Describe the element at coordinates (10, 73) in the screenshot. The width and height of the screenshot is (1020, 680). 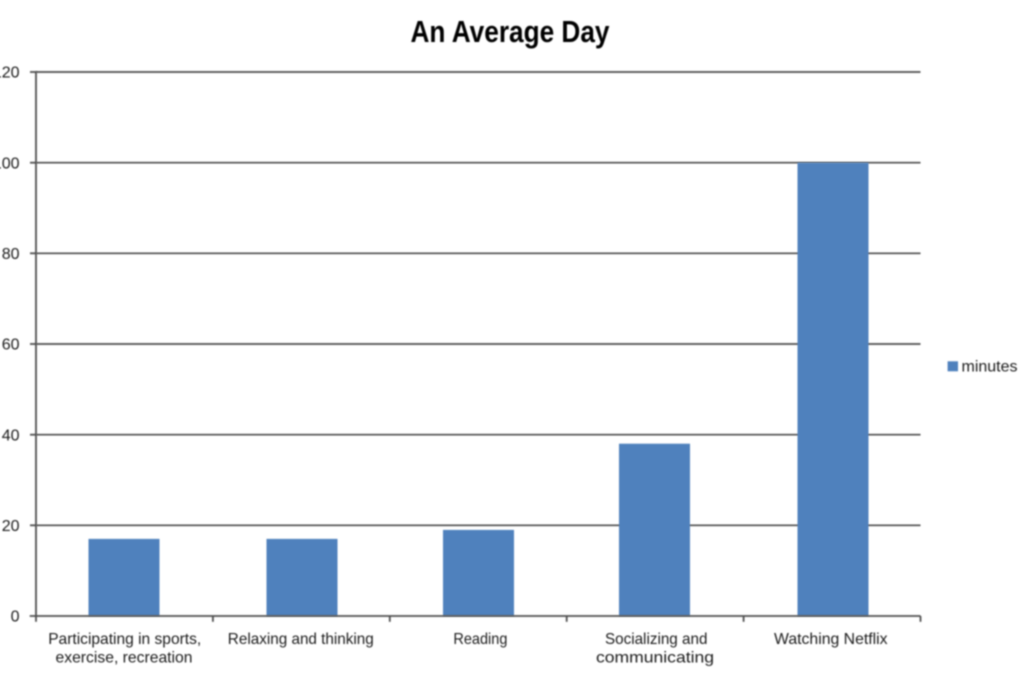
I see `svg-text: 120` at that location.